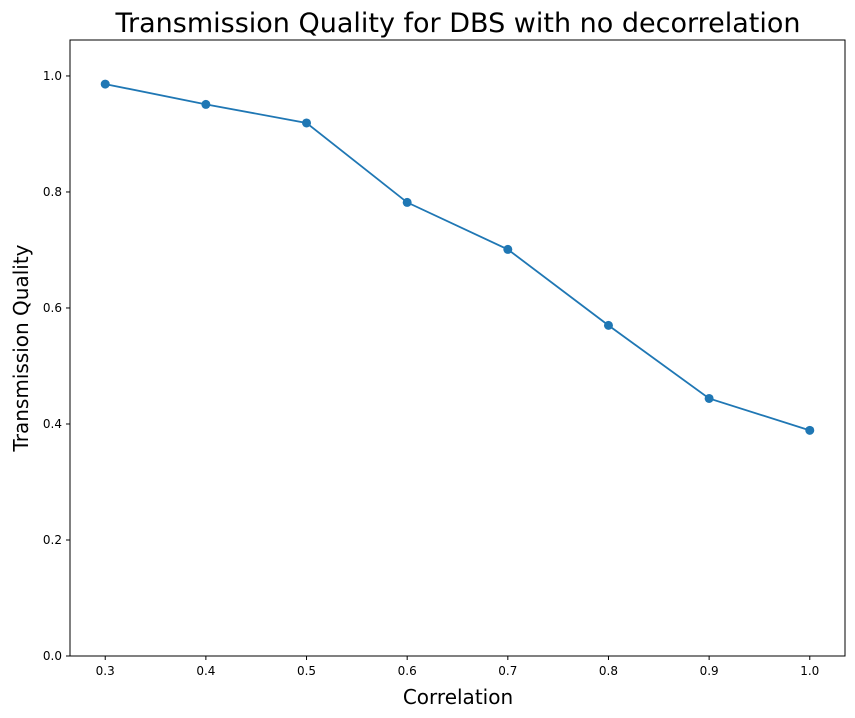 This screenshot has width=855, height=718. I want to click on x-tick-label: 1.0, so click(809, 671).